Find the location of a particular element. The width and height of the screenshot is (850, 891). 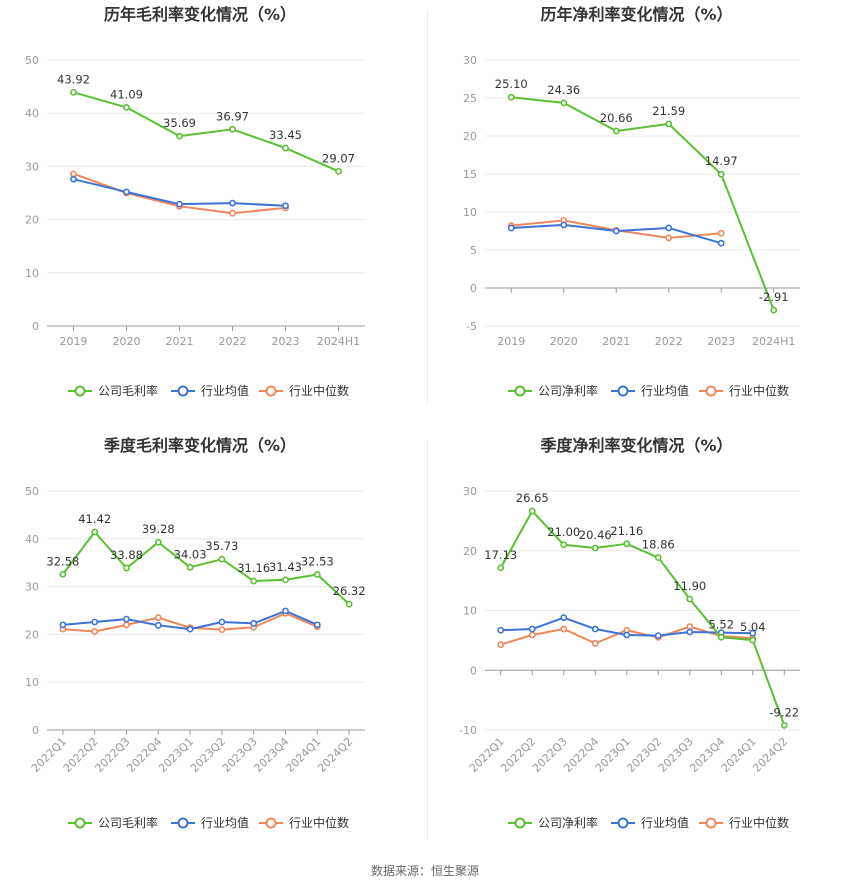

y-tick-label: -10 is located at coordinates (468, 730).